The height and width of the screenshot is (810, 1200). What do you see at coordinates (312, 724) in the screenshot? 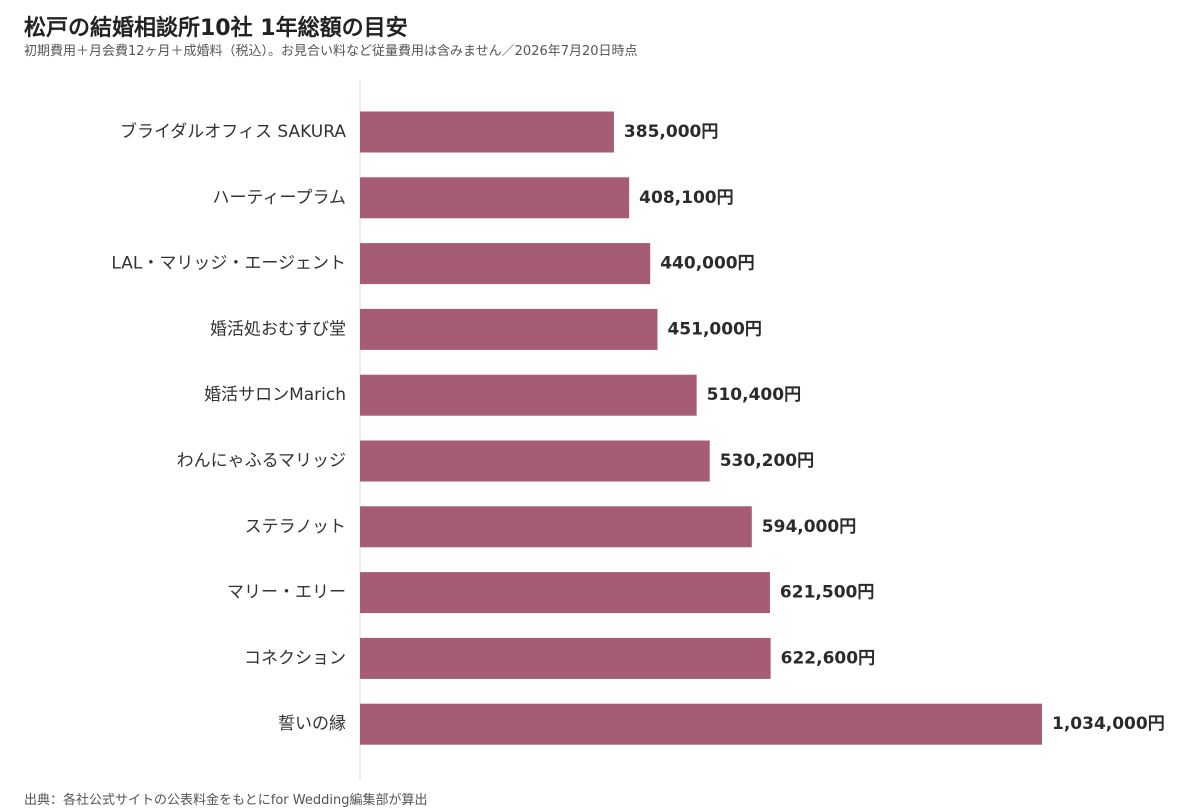
I see `category-label: 誓いの縁` at bounding box center [312, 724].